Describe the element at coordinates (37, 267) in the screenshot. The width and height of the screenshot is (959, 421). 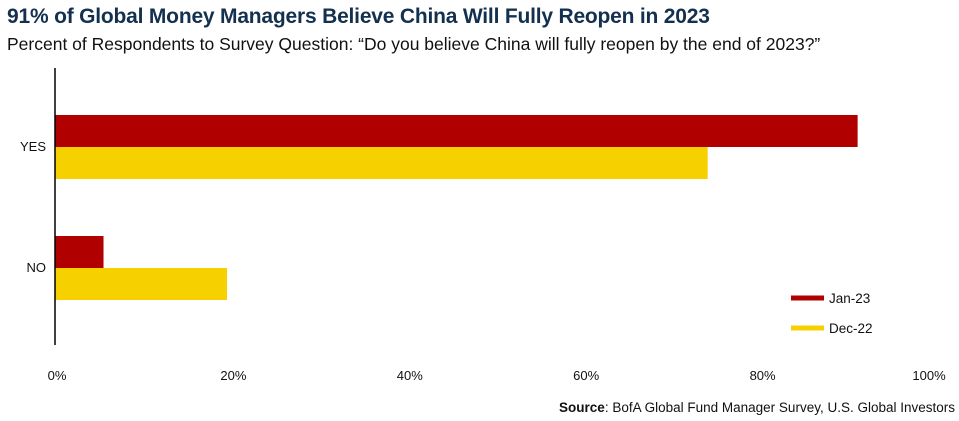
I see `category-label-no: NO` at that location.